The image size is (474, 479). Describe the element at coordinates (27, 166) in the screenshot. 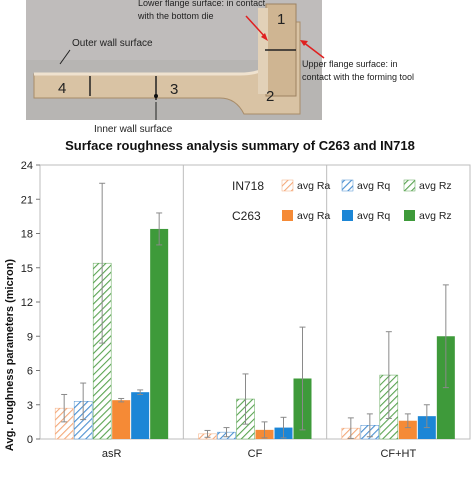

I see `y-tick-label: 24` at that location.